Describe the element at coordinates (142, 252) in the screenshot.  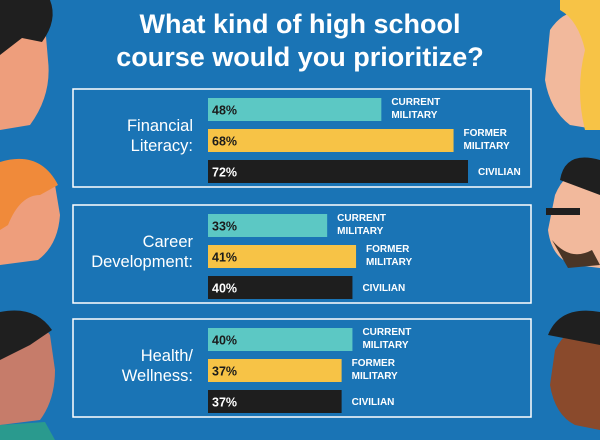
I see `category-label: Career Development:` at that location.